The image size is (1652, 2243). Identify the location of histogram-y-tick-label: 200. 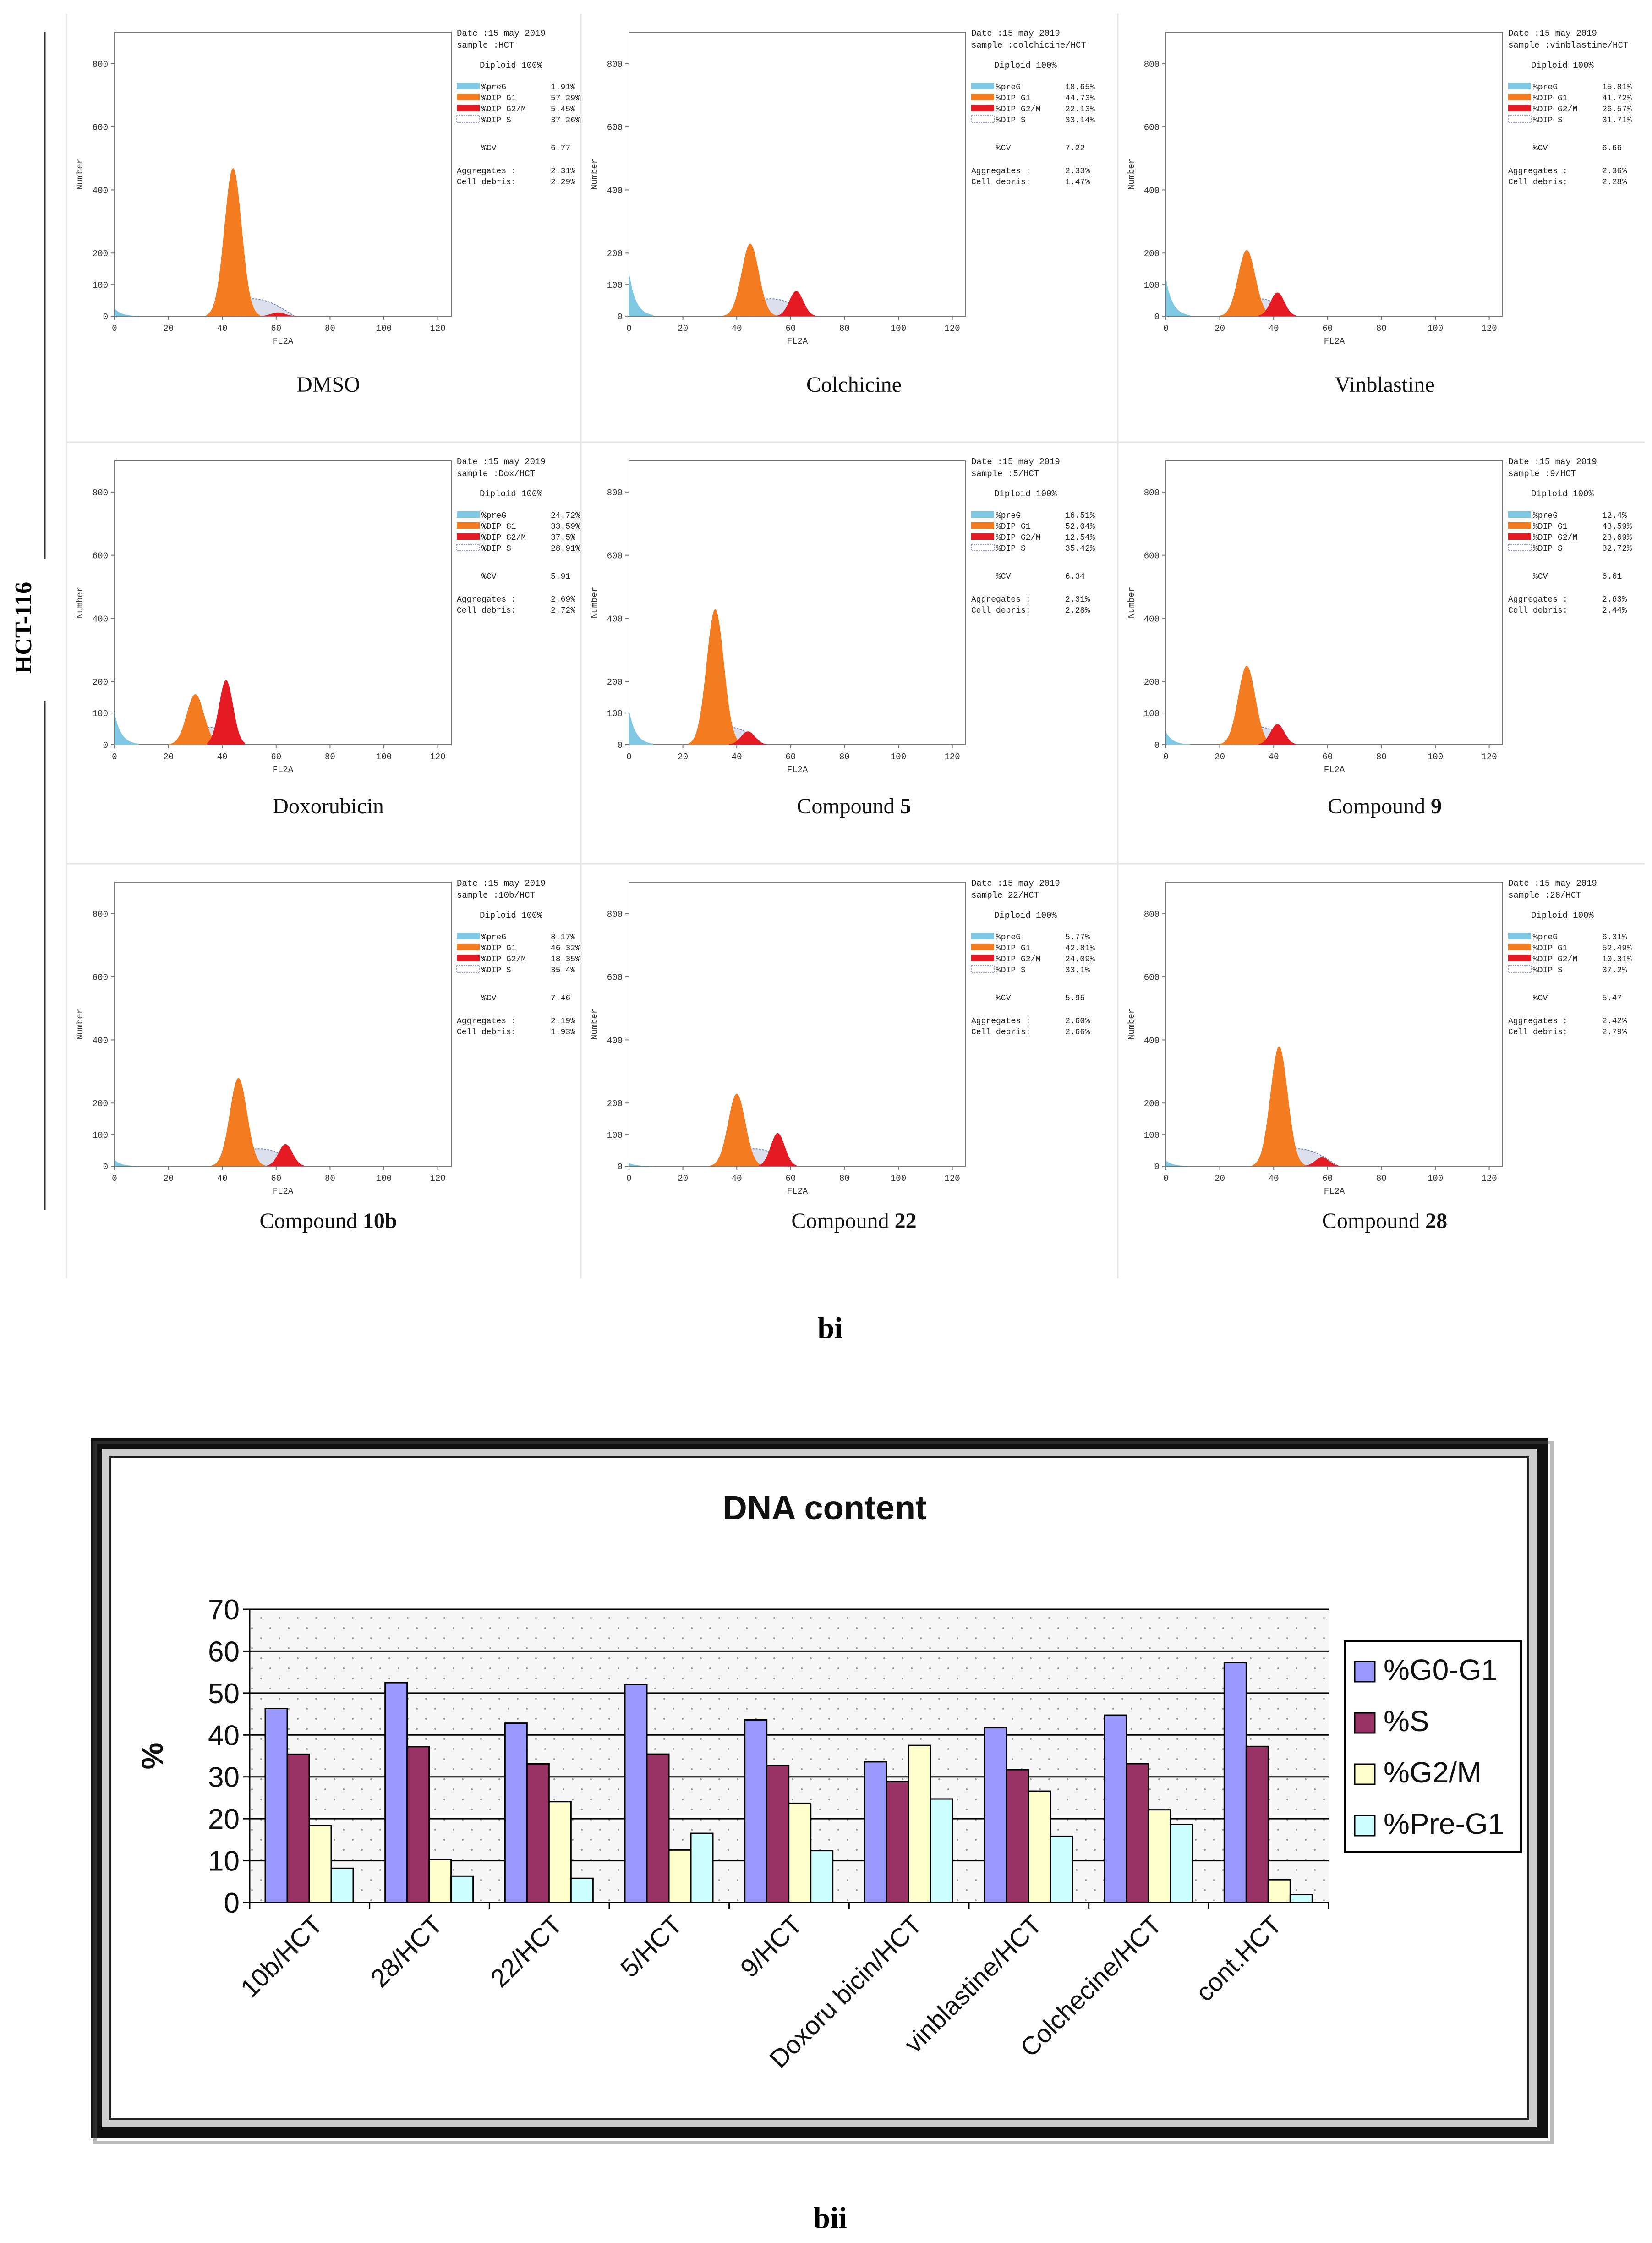
(100, 682).